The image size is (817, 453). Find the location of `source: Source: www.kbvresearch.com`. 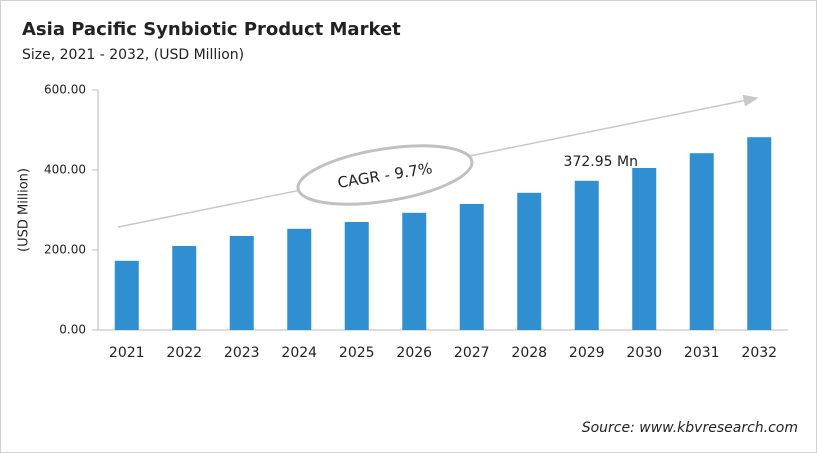

source: Source: www.kbvresearch.com is located at coordinates (690, 428).